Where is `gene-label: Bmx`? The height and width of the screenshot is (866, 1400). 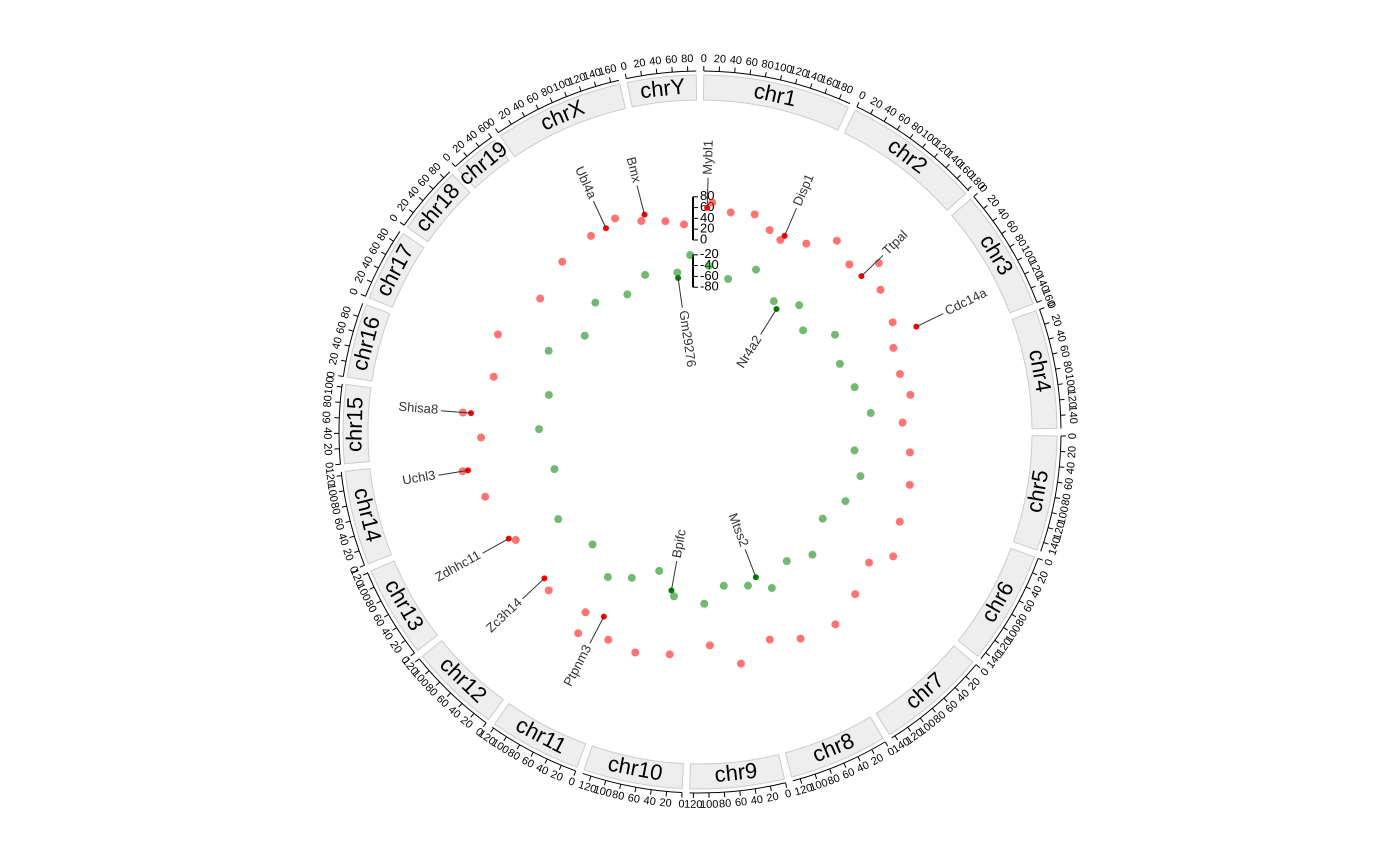 gene-label: Bmx is located at coordinates (634, 169).